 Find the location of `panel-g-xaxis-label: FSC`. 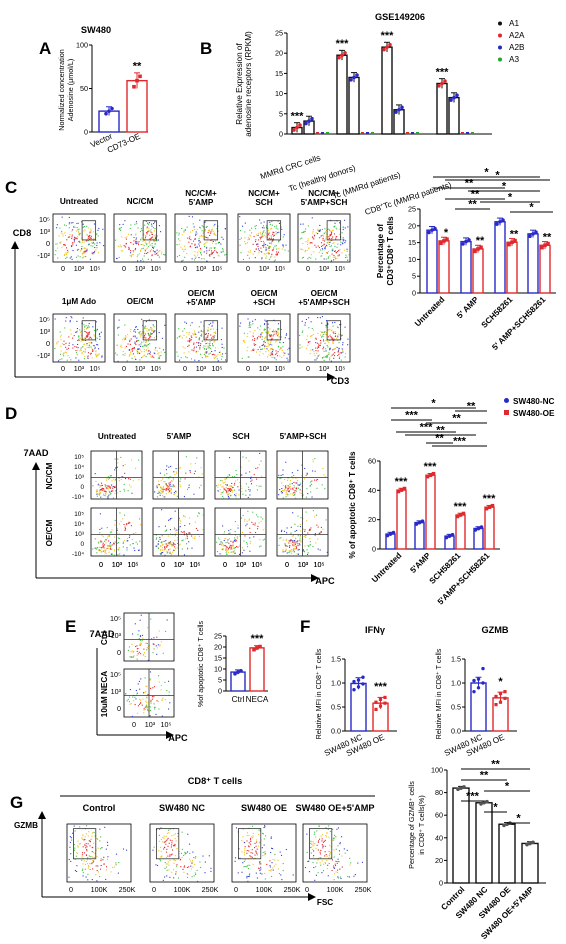

panel-g-xaxis-label: FSC is located at coordinates (325, 902).